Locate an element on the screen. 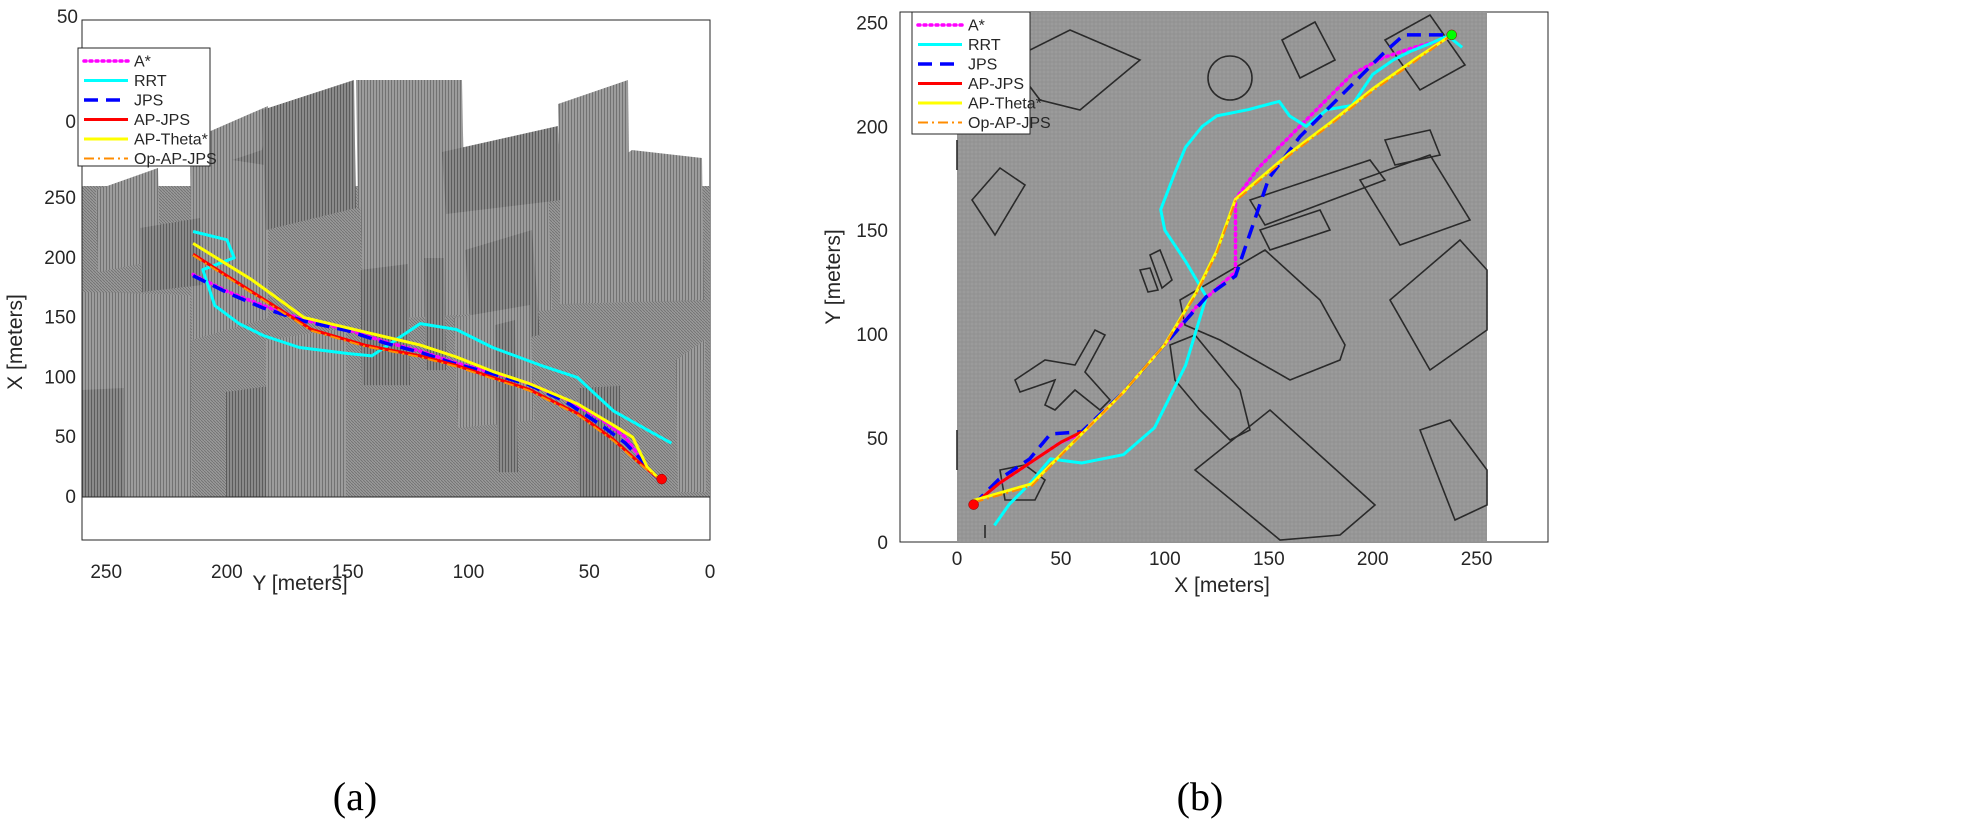  panel-a-x-ticks: 250 200 150 100 50 0 is located at coordinates (402, 572).